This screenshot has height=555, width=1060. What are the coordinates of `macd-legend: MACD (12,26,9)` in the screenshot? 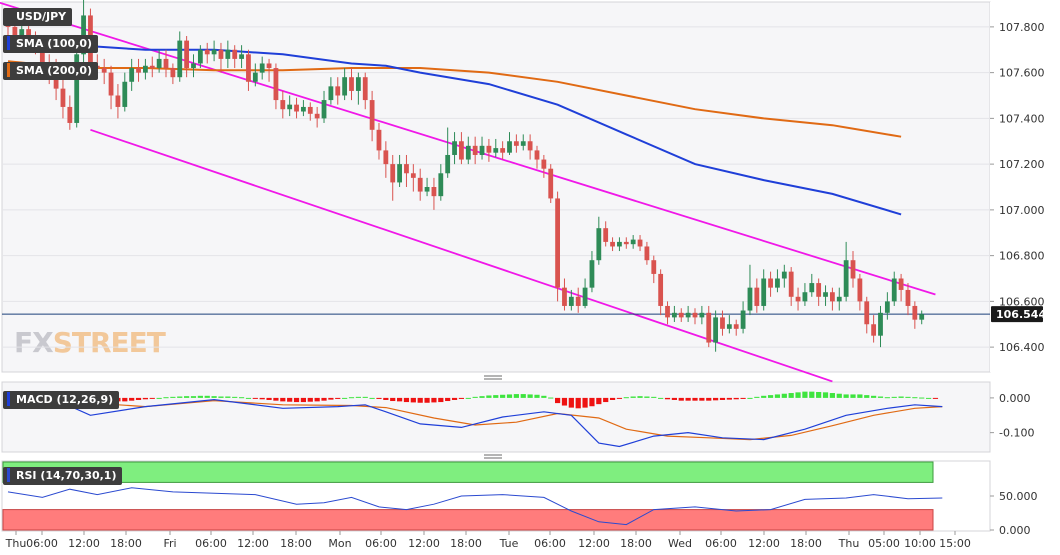 It's located at (61, 400).